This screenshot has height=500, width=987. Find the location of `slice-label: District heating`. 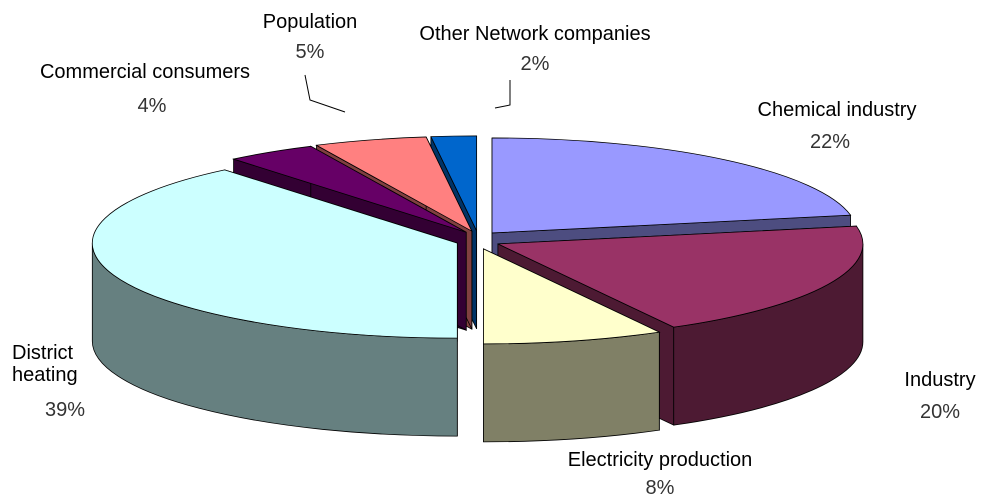

slice-label: District heating is located at coordinates (45, 364).